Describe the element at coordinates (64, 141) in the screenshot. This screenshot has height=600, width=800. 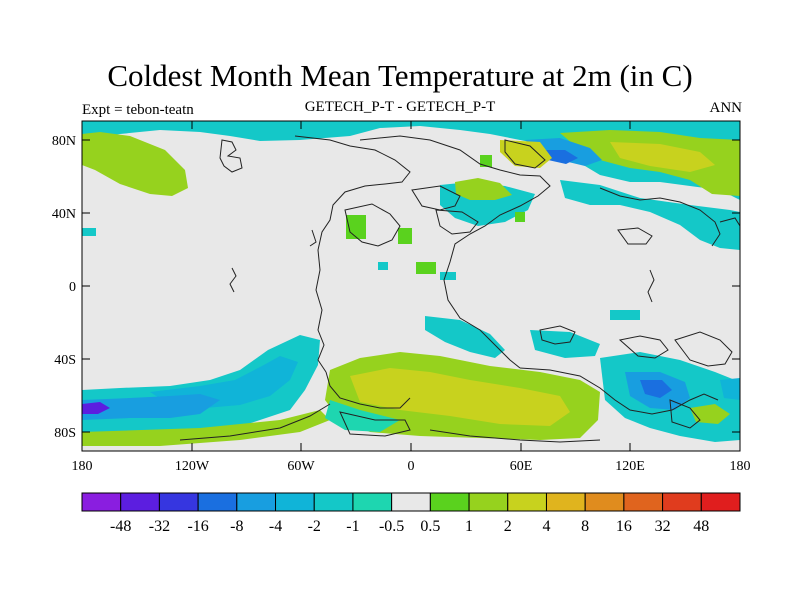
I see `y-tick-80n: 80N` at that location.